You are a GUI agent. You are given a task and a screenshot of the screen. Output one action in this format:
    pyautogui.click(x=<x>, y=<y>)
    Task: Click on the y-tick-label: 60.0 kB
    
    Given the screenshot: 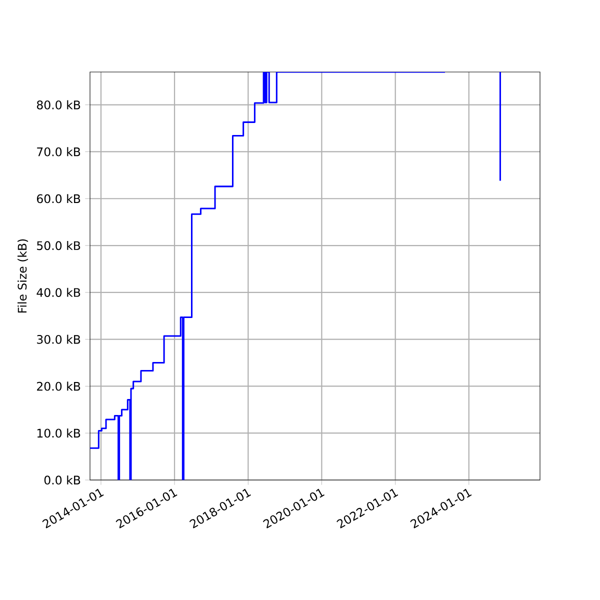 What is the action you would take?
    pyautogui.click(x=58, y=199)
    